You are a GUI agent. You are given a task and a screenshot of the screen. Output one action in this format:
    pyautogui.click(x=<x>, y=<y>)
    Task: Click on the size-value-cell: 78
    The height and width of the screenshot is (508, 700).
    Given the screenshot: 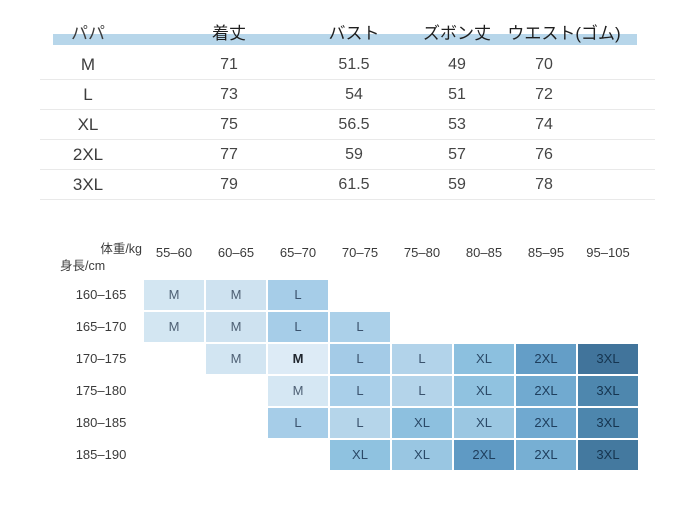 What is the action you would take?
    pyautogui.click(x=544, y=184)
    